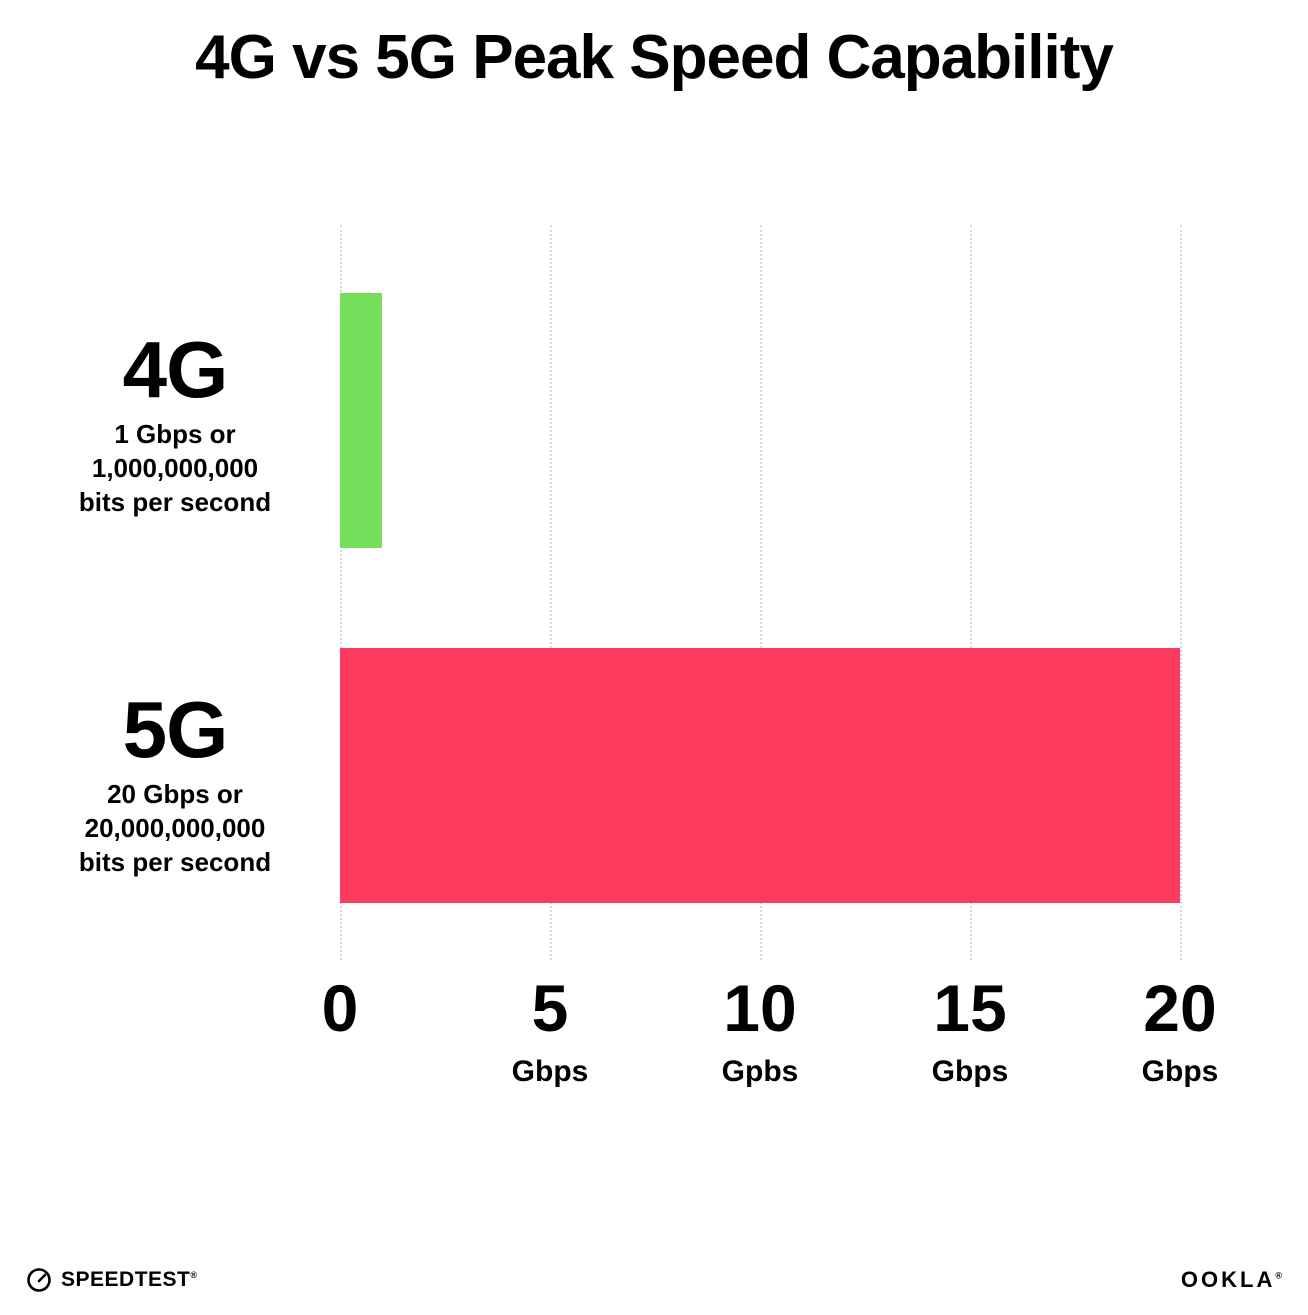 This screenshot has height=1315, width=1308. Describe the element at coordinates (361, 420) in the screenshot. I see `bar-4g` at that location.